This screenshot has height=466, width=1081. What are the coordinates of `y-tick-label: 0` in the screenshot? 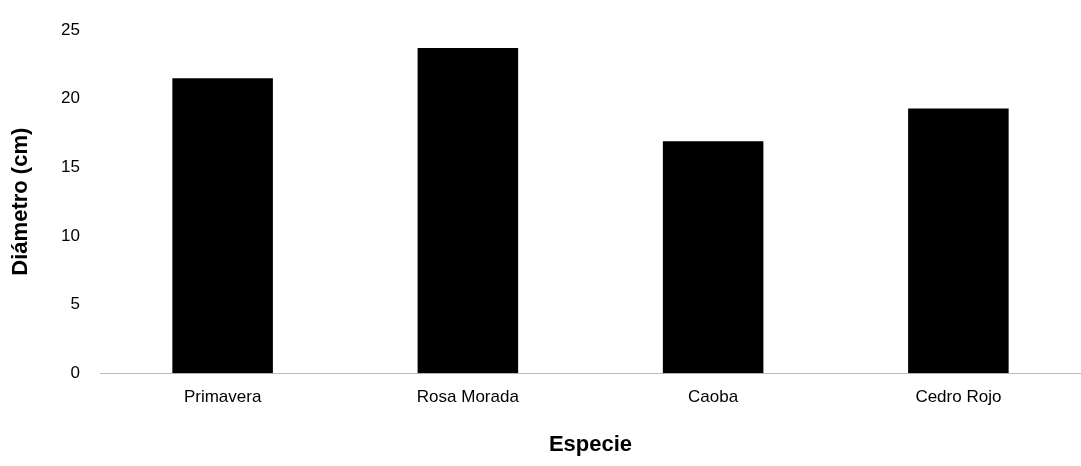 It's located at (75, 372).